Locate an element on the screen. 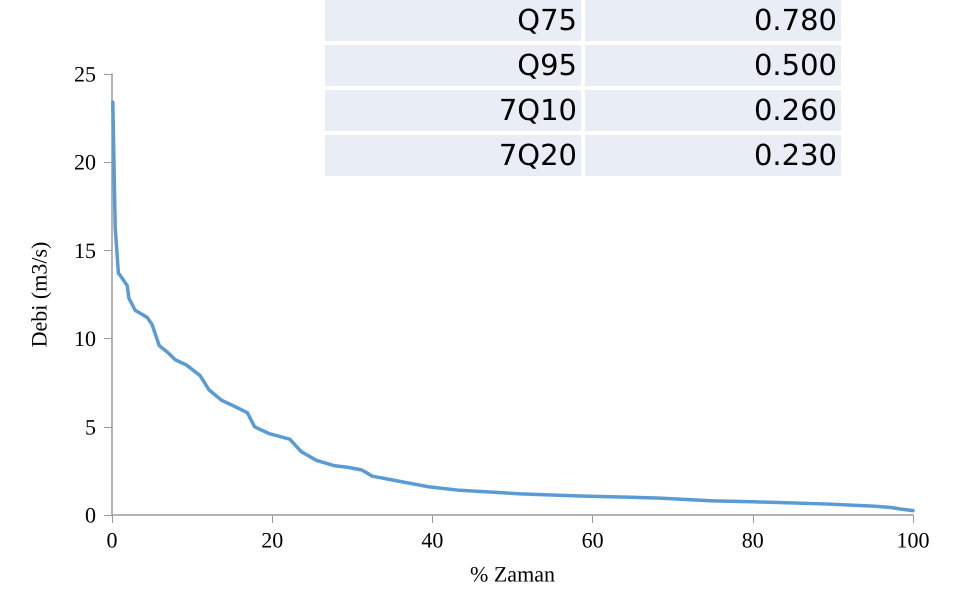 The height and width of the screenshot is (608, 960). text: Q75 is located at coordinates (547, 20).